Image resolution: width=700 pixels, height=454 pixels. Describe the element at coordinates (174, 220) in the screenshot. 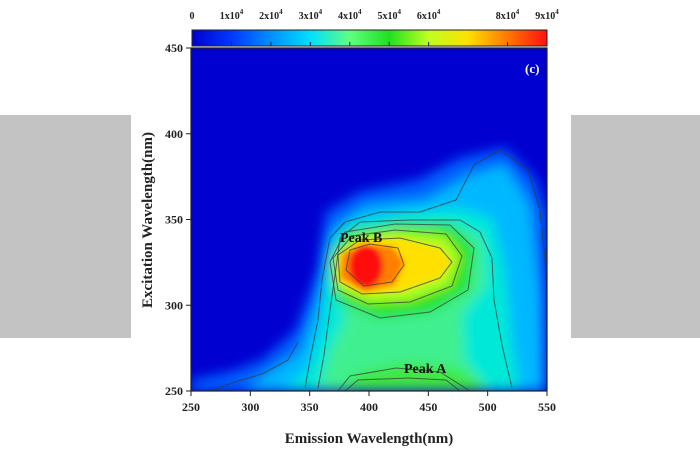

I see `y-tick-label: 350` at that location.